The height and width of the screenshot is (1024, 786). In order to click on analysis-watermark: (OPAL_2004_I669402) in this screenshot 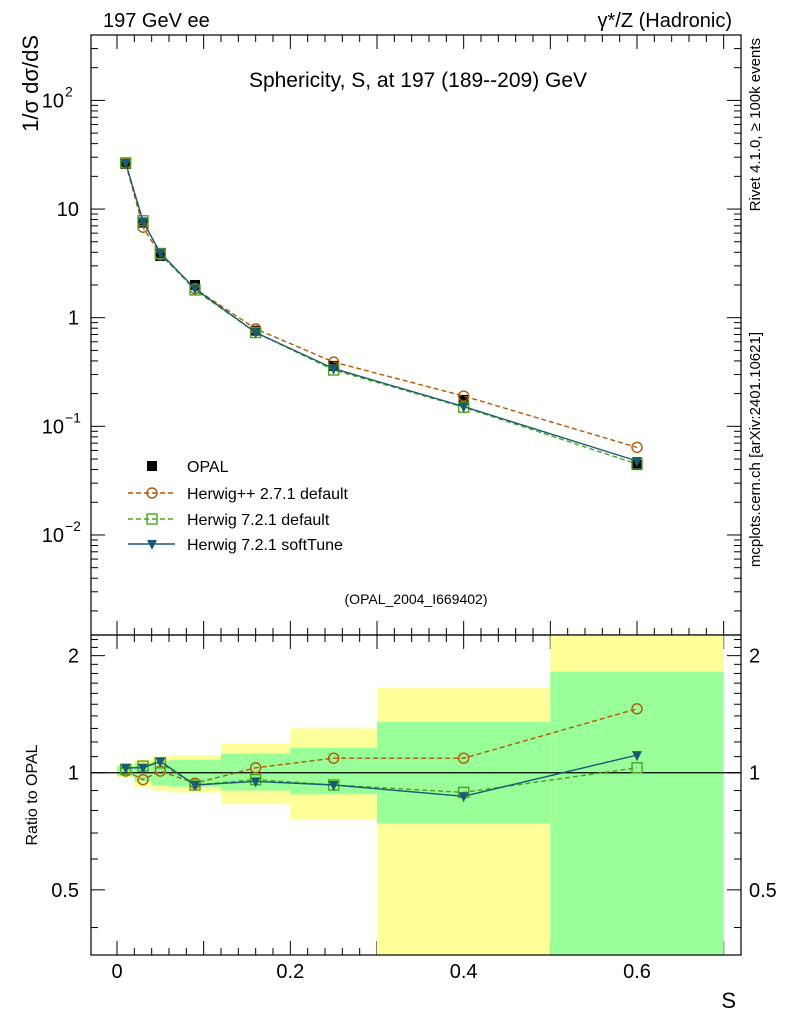, I will do `click(416, 599)`.